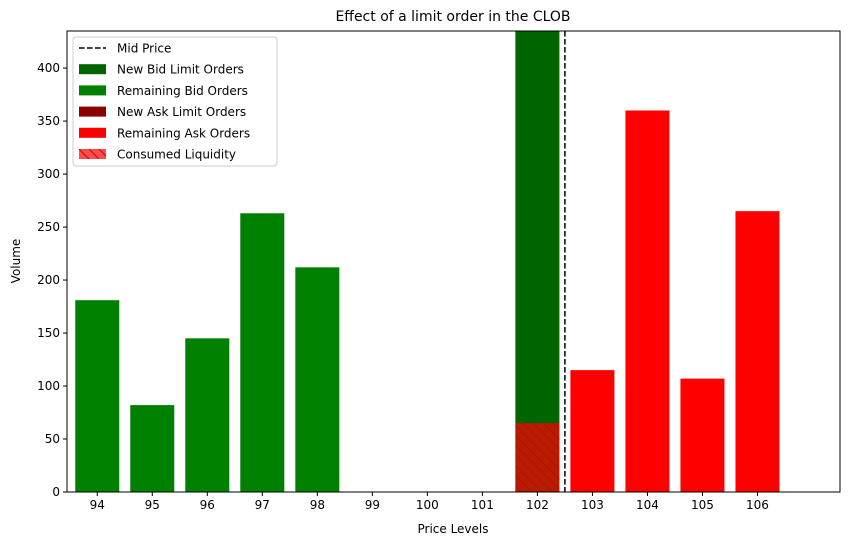 Image resolution: width=850 pixels, height=549 pixels. I want to click on legend-label: Mid Price, so click(144, 49).